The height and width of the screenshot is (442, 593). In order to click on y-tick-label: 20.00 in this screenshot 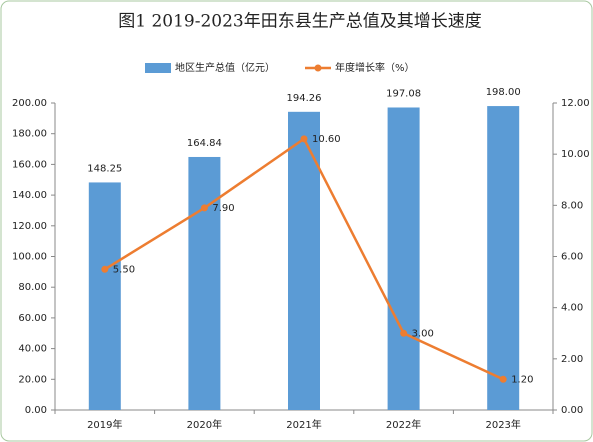, I will do `click(32, 379)`.